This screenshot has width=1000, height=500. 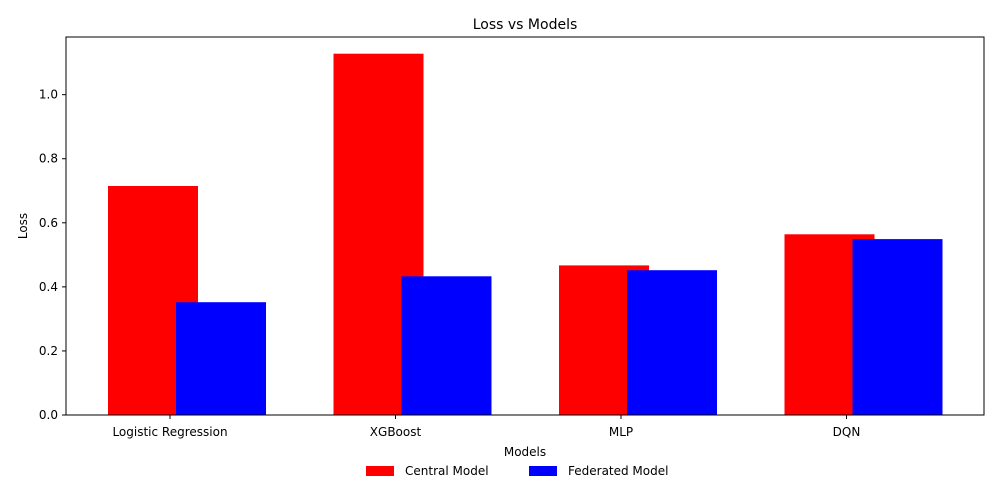 What do you see at coordinates (48, 287) in the screenshot?
I see `y-tick-label: 0.4` at bounding box center [48, 287].